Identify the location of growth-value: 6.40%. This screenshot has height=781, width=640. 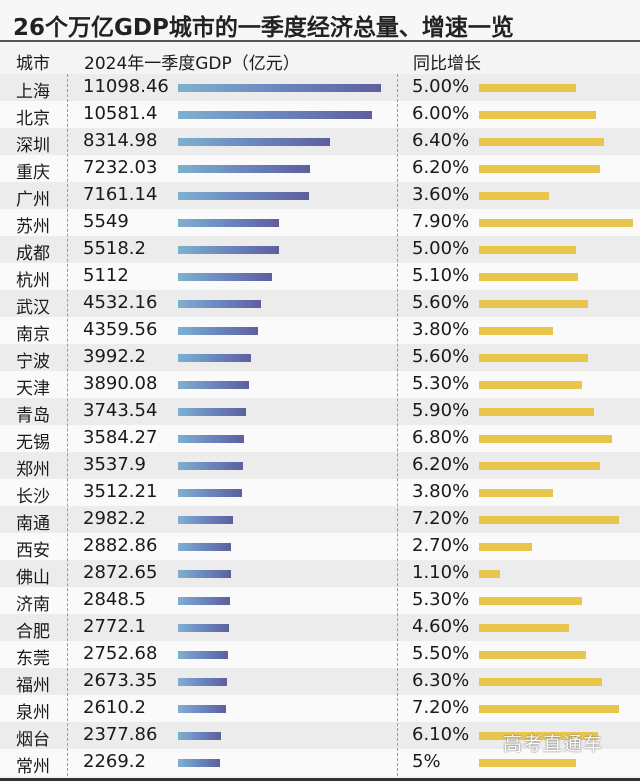
(441, 140).